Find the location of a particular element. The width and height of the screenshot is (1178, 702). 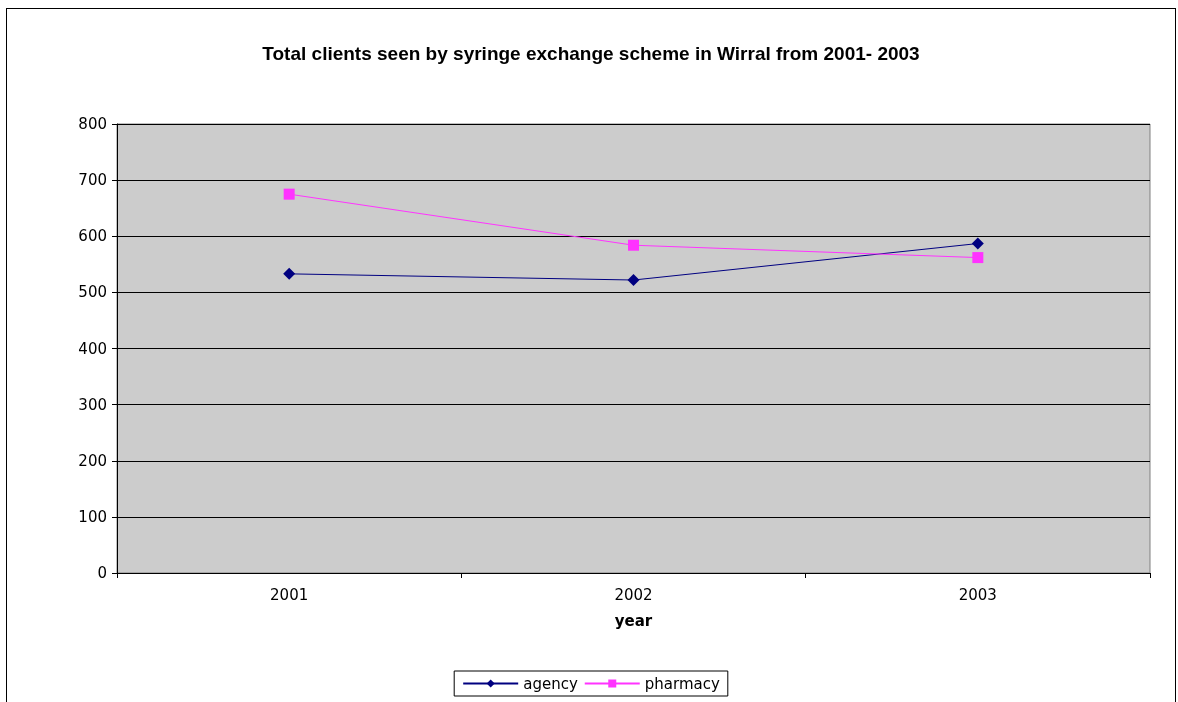

y-tick-label: 600 is located at coordinates (92, 236).